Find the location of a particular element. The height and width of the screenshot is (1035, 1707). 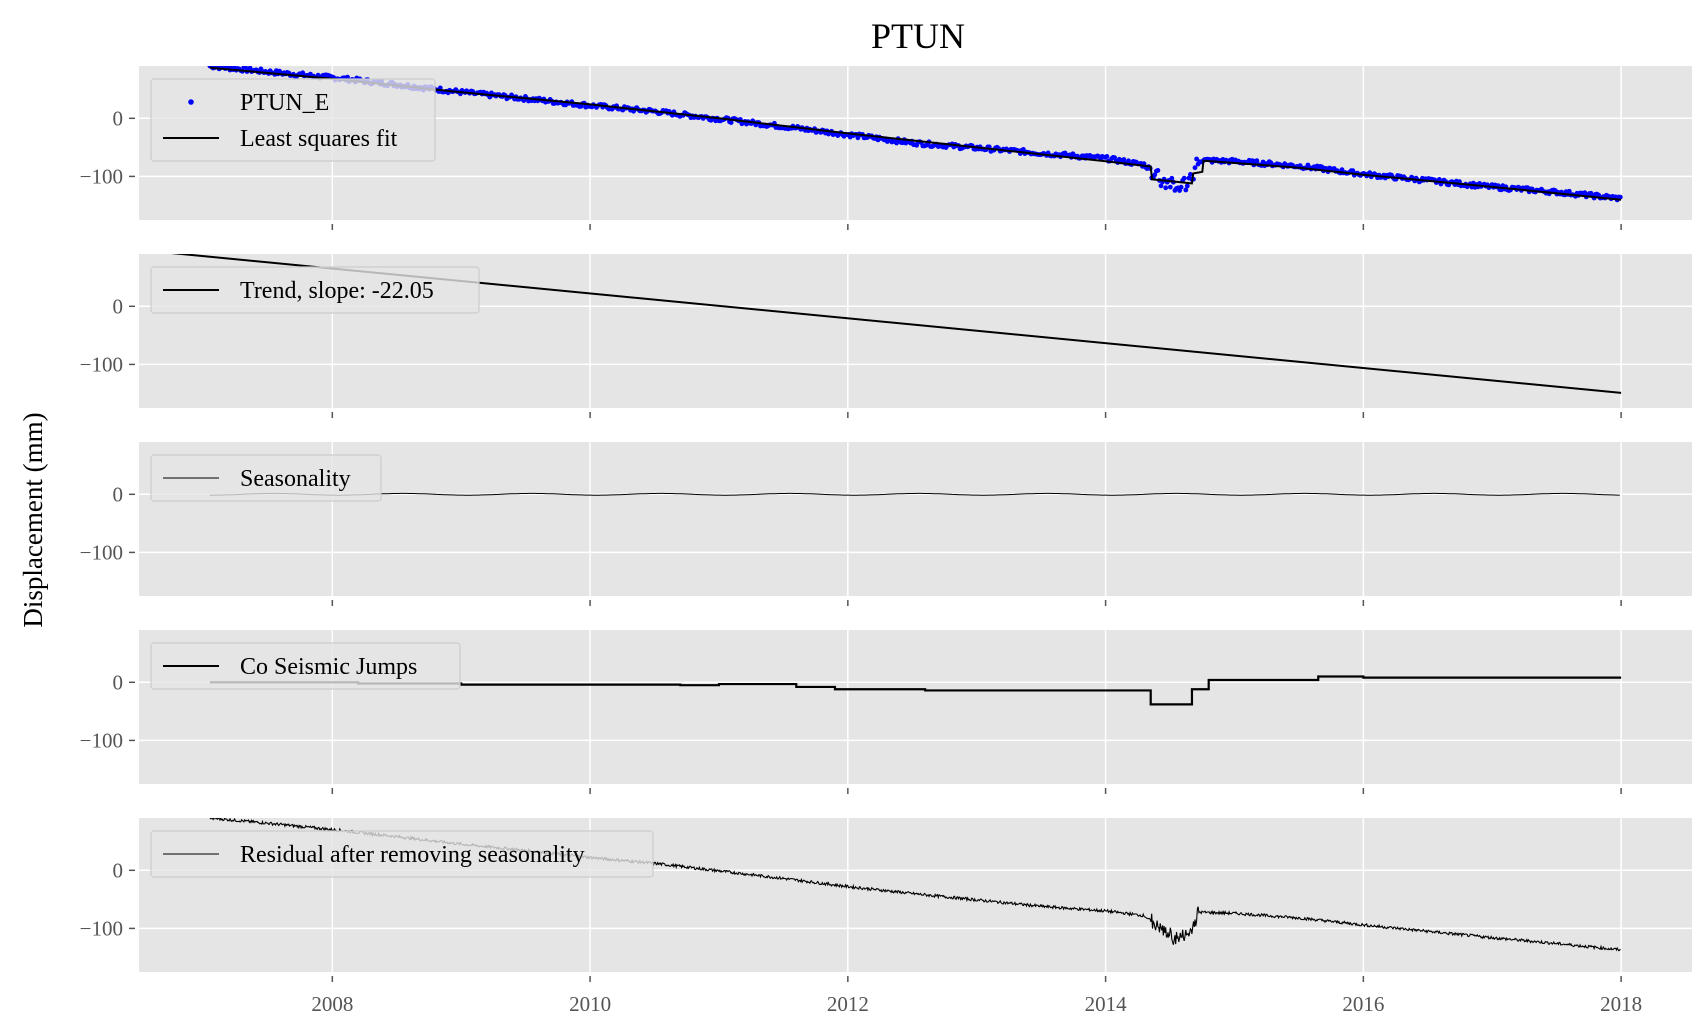

legend: Seasonality is located at coordinates (266, 478).